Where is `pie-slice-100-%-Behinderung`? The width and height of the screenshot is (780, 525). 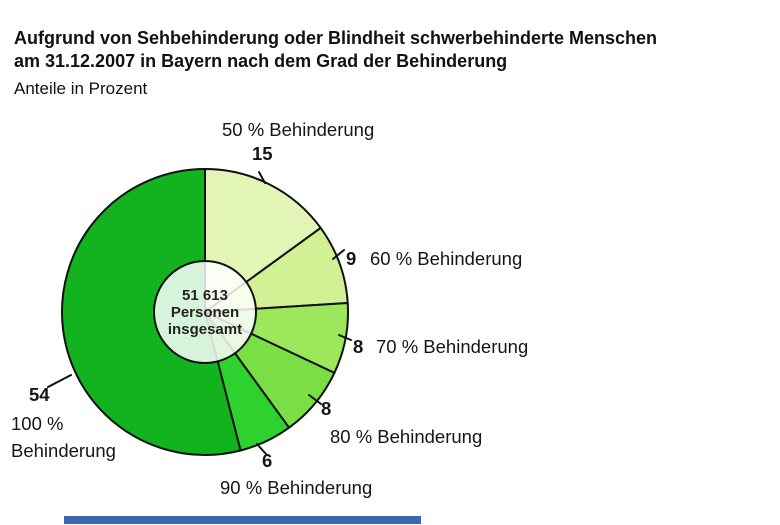
pie-slice-100-%-Behinderung is located at coordinates (151, 312).